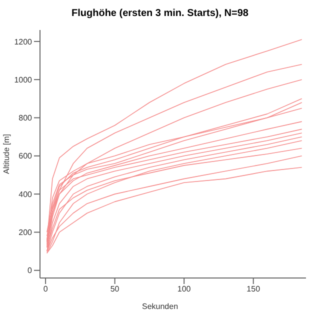 The height and width of the screenshot is (320, 320). What do you see at coordinates (25, 118) in the screenshot?
I see `y-tick-label: 800` at bounding box center [25, 118].